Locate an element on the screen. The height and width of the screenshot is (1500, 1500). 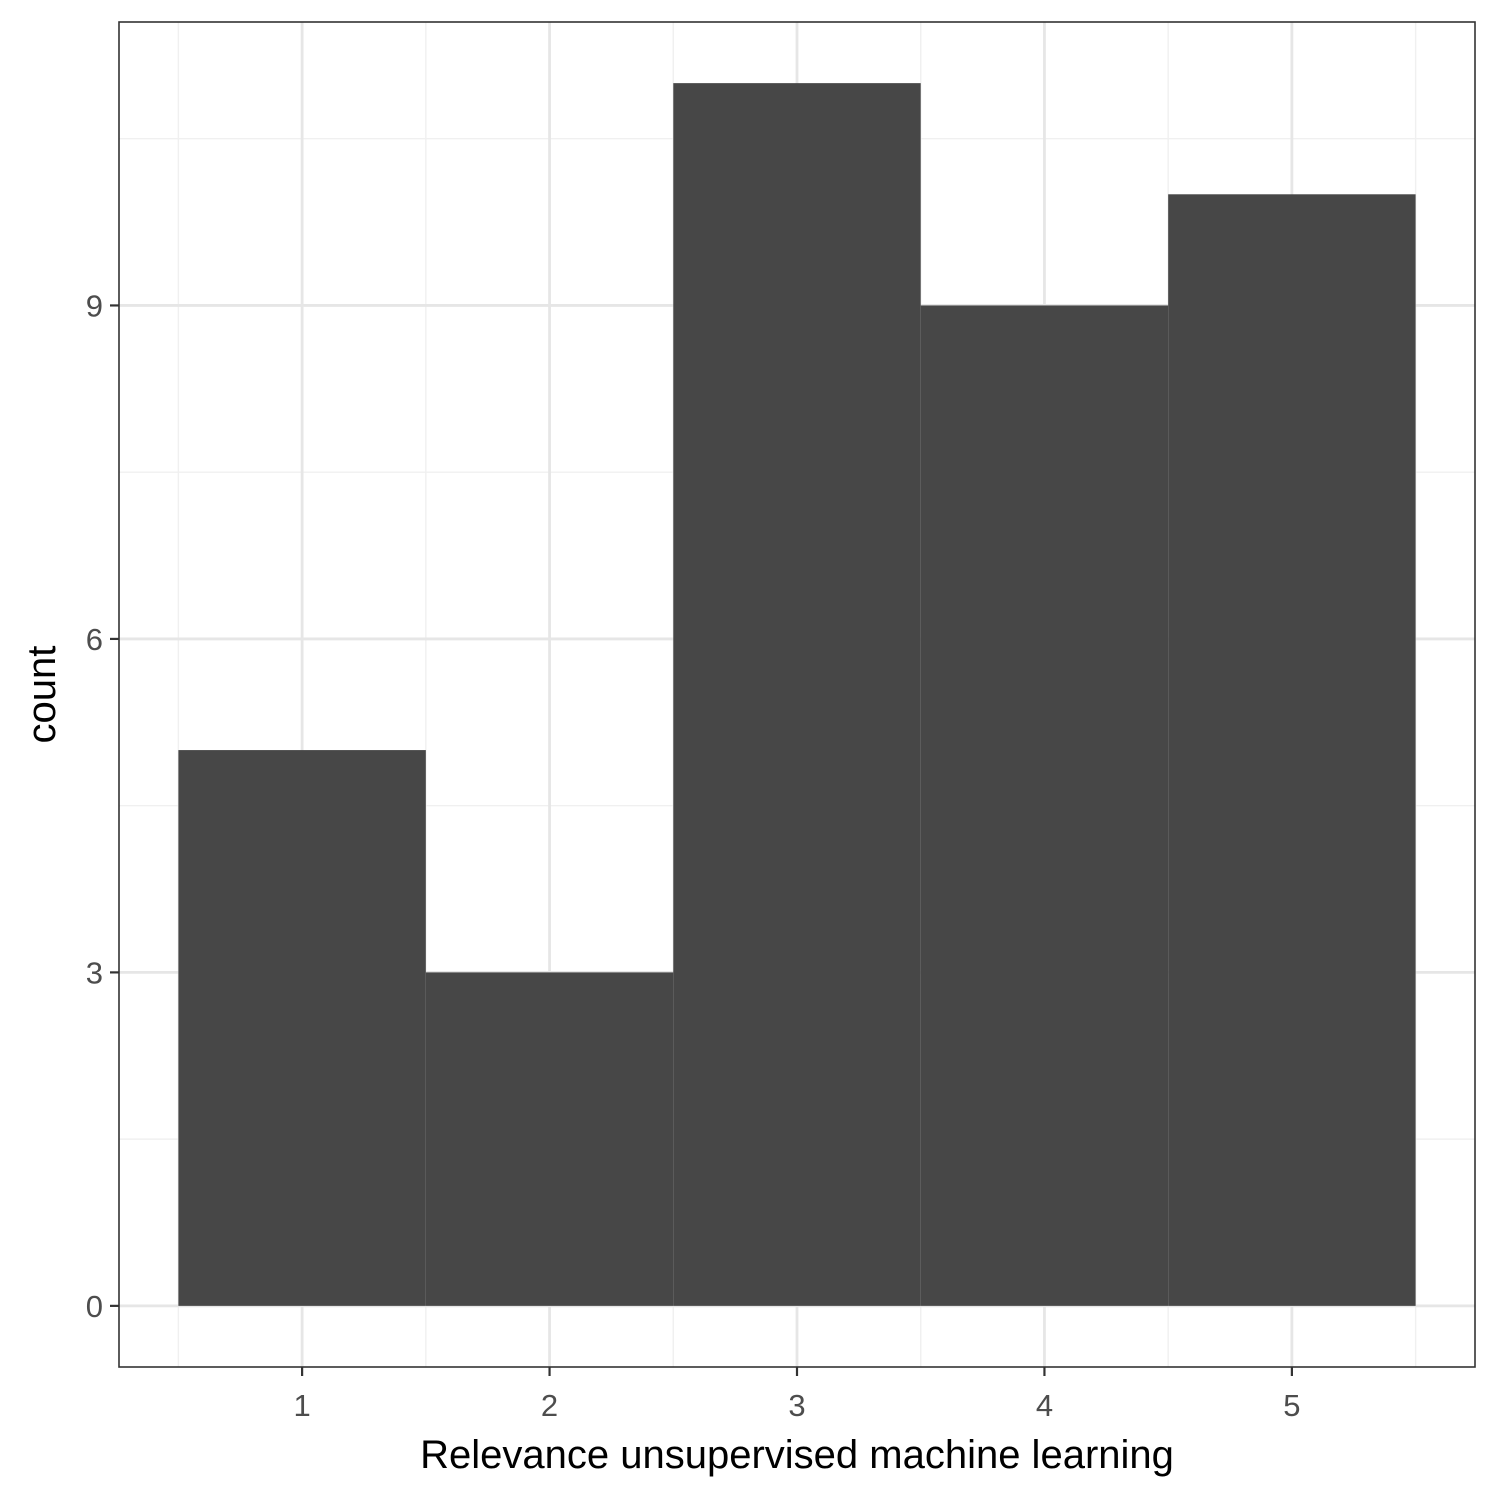
x-axis-tick-labels: 1 2 3 4 5 is located at coordinates (796, 1405).